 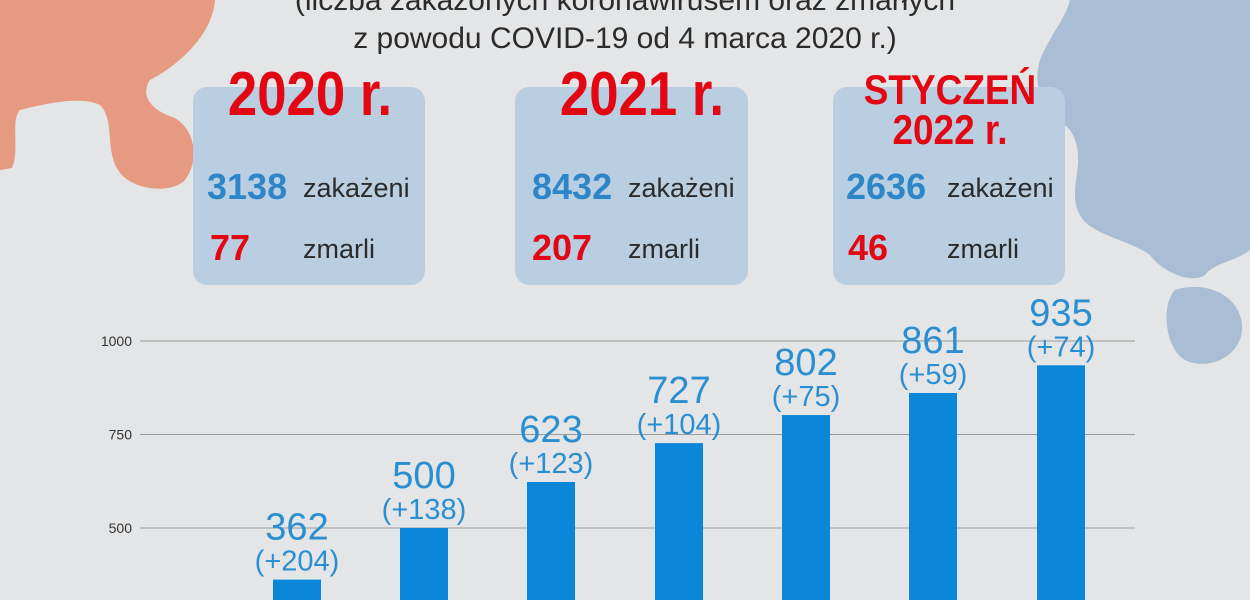 I want to click on bar-delta-label: (+123), so click(x=551, y=464).